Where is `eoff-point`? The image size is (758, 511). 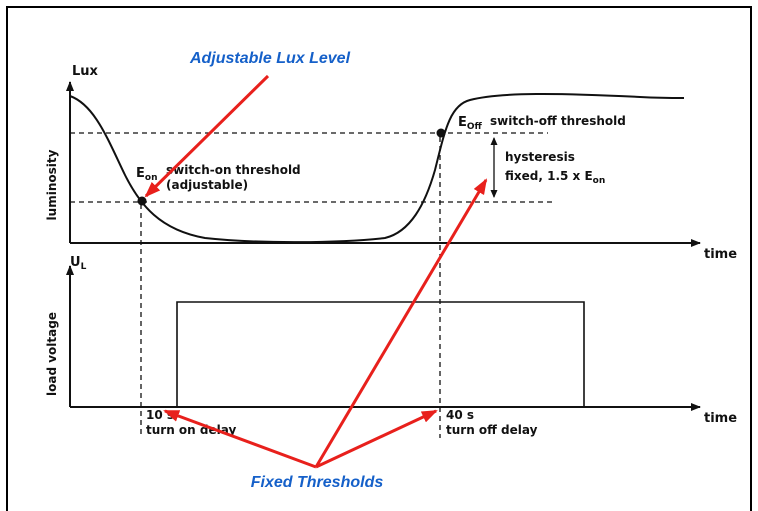
eoff-point is located at coordinates (441, 133).